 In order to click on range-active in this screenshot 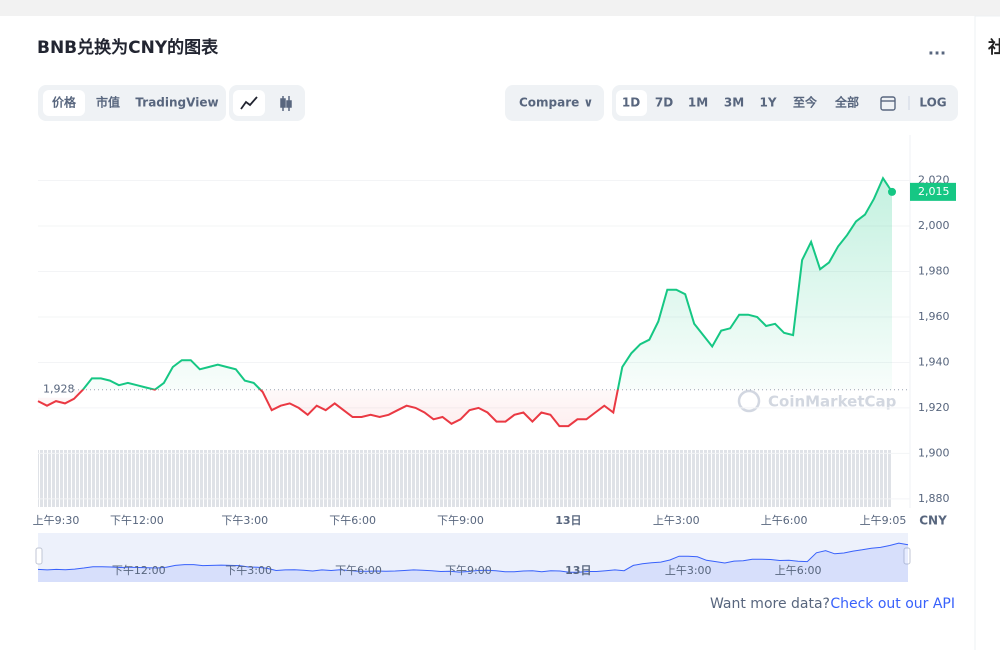, I will do `click(631, 103)`.